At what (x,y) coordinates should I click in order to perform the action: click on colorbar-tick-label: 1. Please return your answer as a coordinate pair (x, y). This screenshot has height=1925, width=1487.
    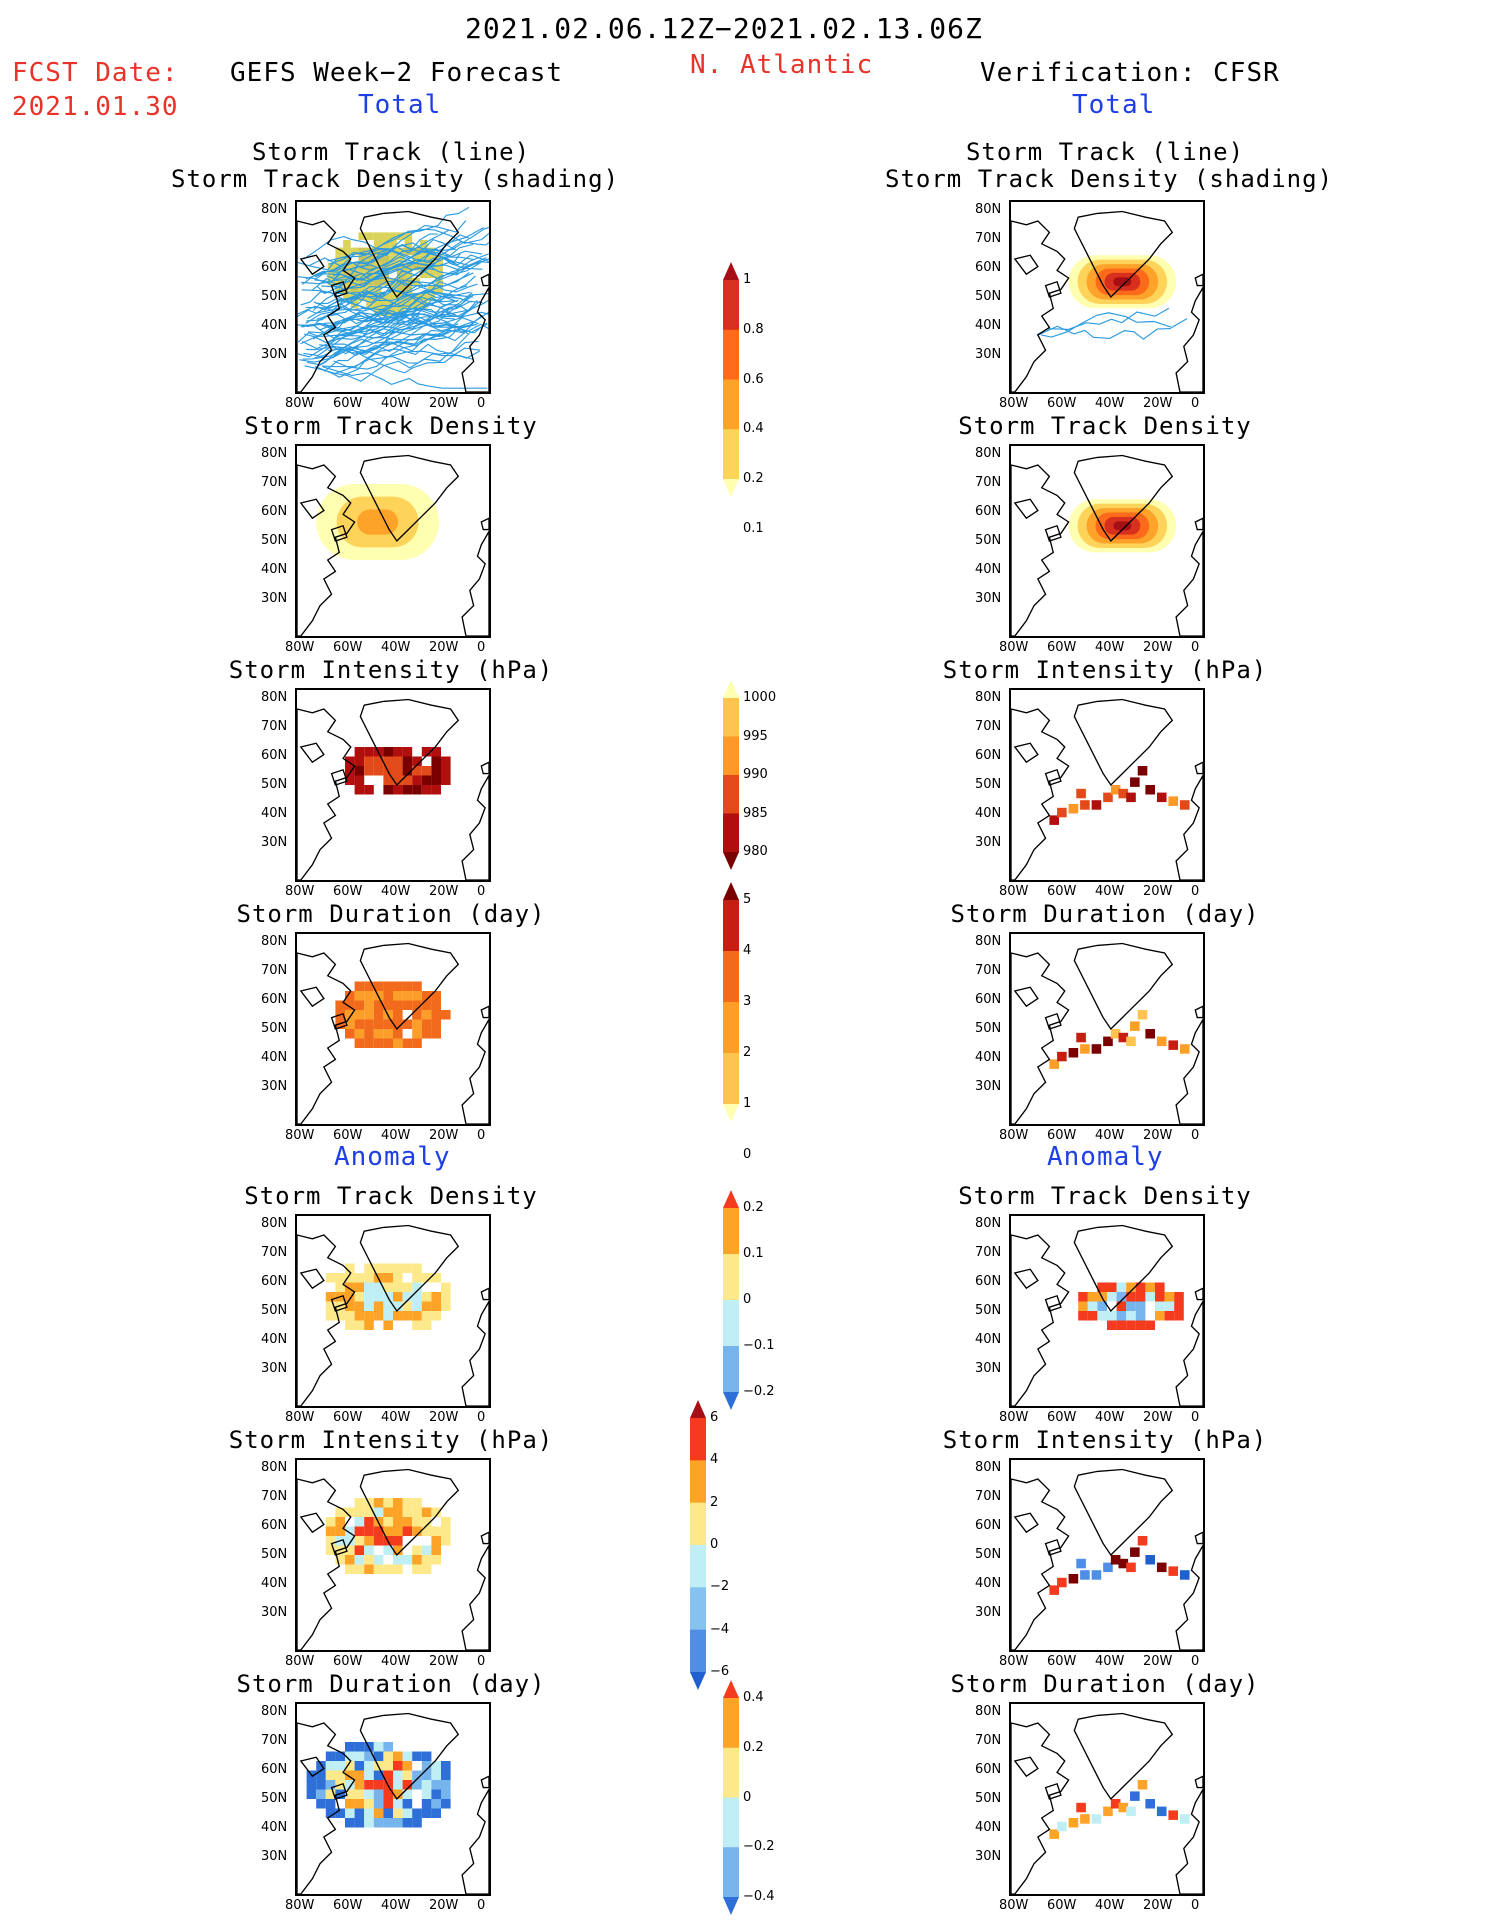
    Looking at the image, I should click on (747, 1103).